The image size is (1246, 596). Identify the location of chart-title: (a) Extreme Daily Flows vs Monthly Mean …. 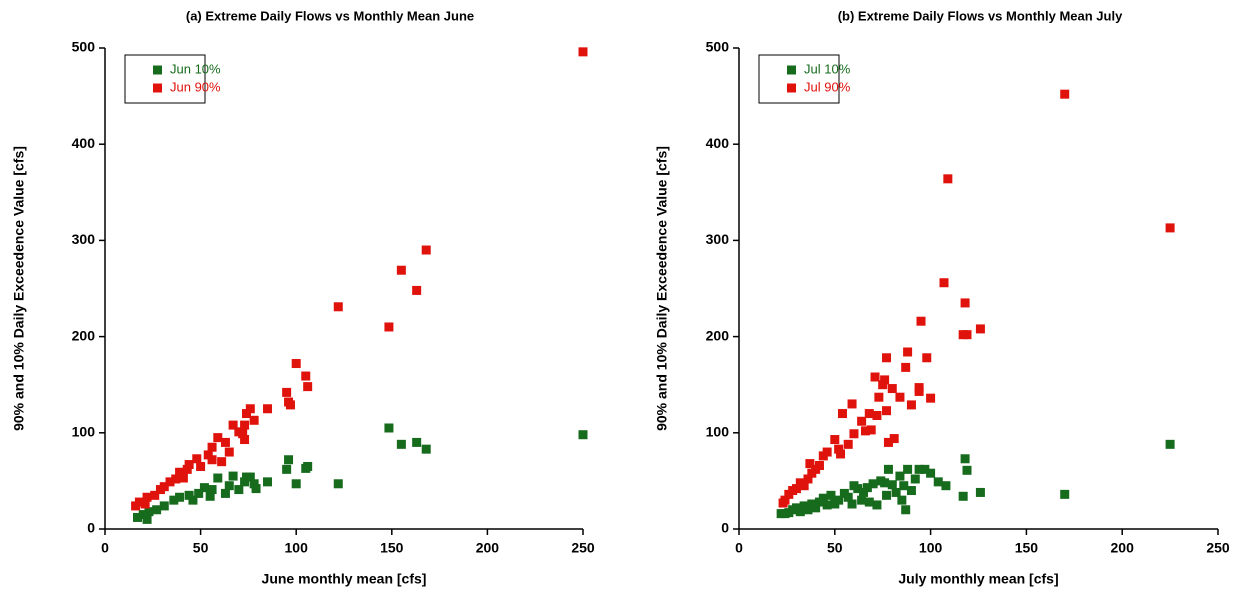
(330, 15).